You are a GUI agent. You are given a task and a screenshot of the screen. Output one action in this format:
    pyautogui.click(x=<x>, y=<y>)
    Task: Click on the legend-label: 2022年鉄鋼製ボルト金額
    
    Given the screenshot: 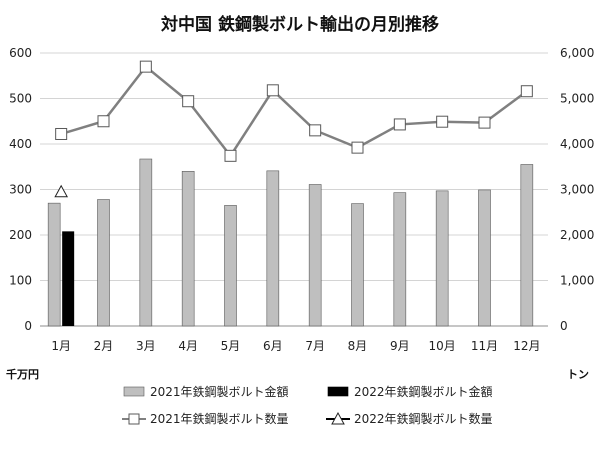 What is the action you would take?
    pyautogui.click(x=423, y=391)
    